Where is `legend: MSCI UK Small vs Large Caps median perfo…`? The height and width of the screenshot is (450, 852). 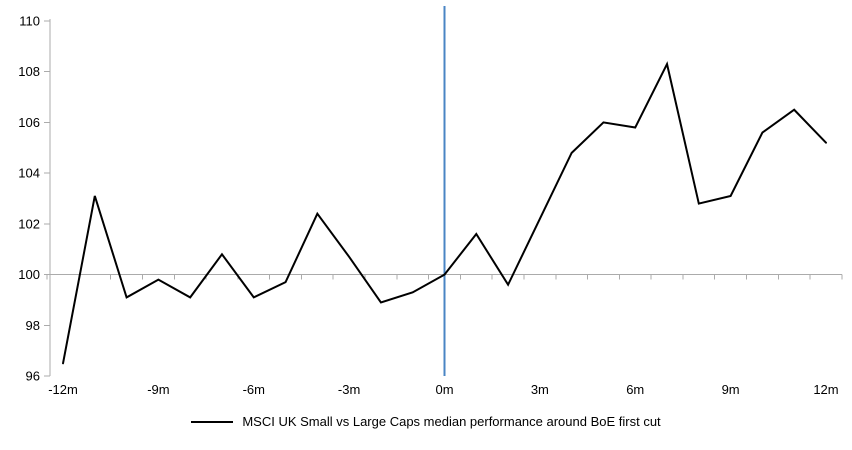 legend: MSCI UK Small vs Large Caps median perfo… is located at coordinates (426, 421).